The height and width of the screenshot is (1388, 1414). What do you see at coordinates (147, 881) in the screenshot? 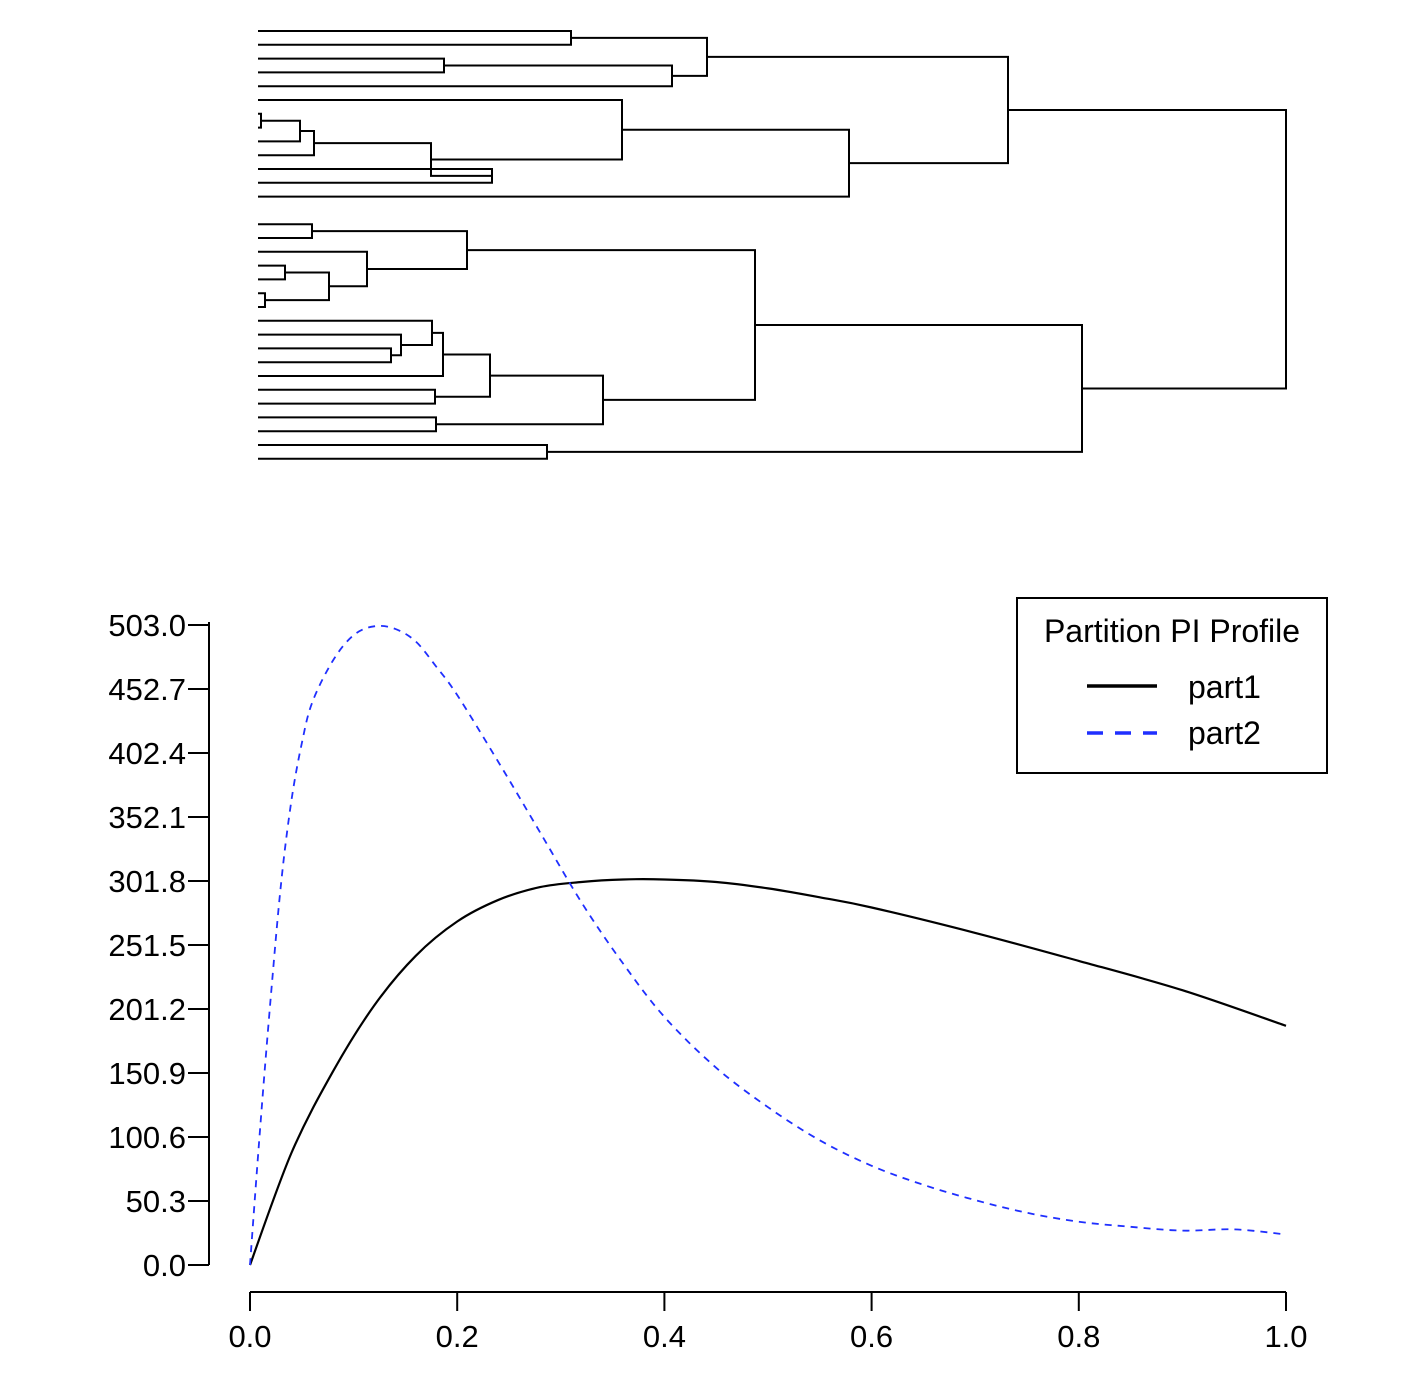
I see `y-tick-label: 301.8` at bounding box center [147, 881].